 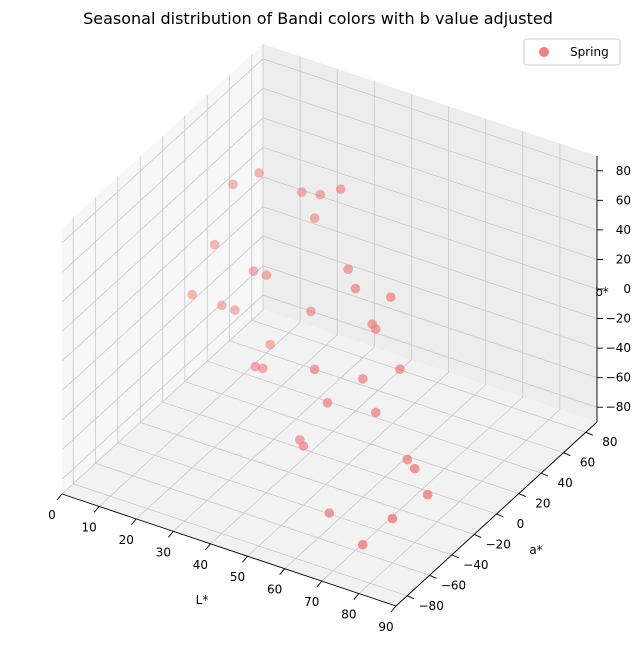 What do you see at coordinates (623, 171) in the screenshot?
I see `z-tick-label: 80` at bounding box center [623, 171].